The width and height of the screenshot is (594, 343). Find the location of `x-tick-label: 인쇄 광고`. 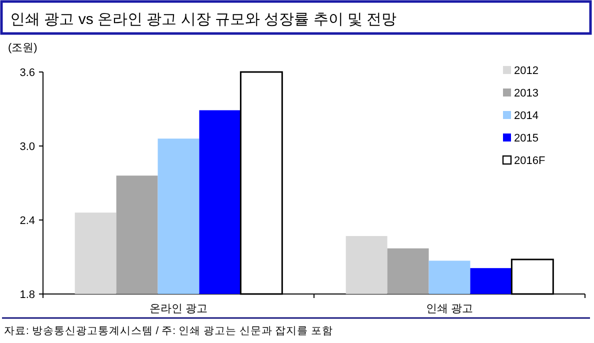

x-tick-label: 인쇄 광고 is located at coordinates (450, 309).